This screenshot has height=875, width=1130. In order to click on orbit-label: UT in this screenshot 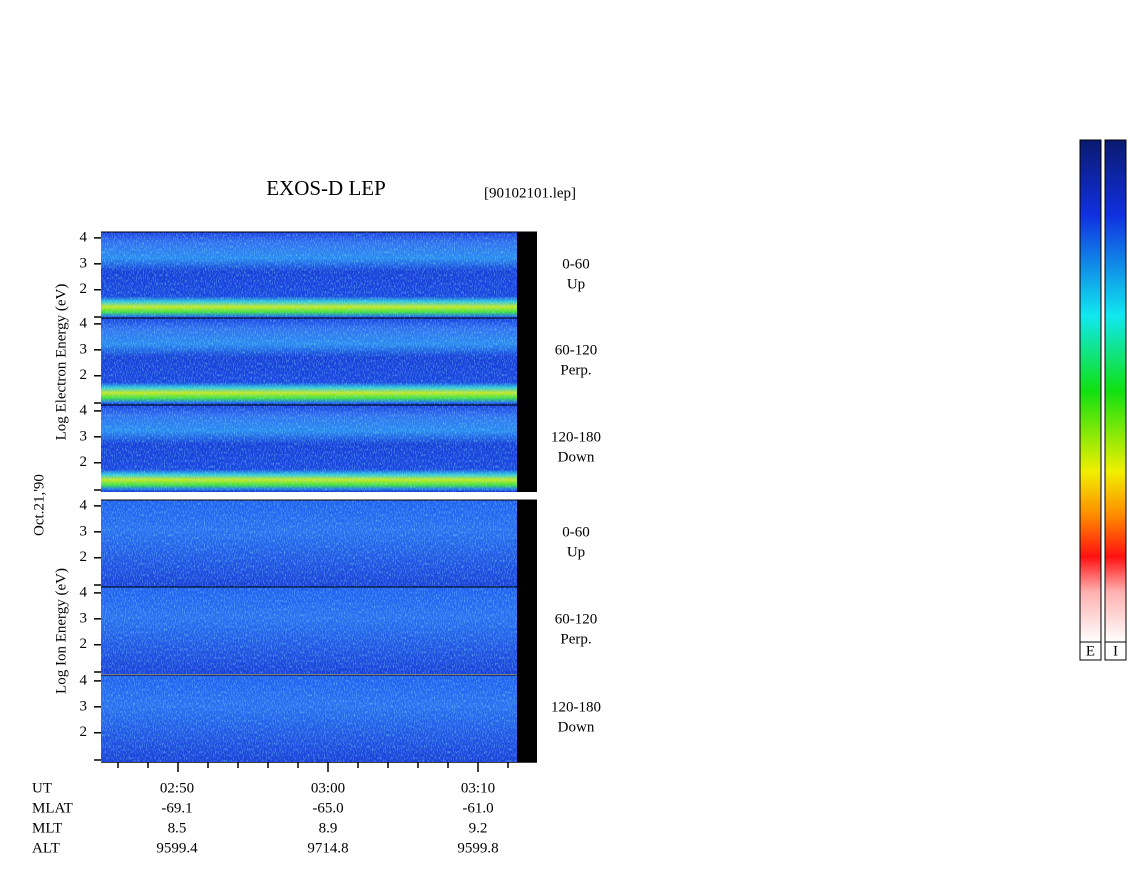, I will do `click(42, 788)`.